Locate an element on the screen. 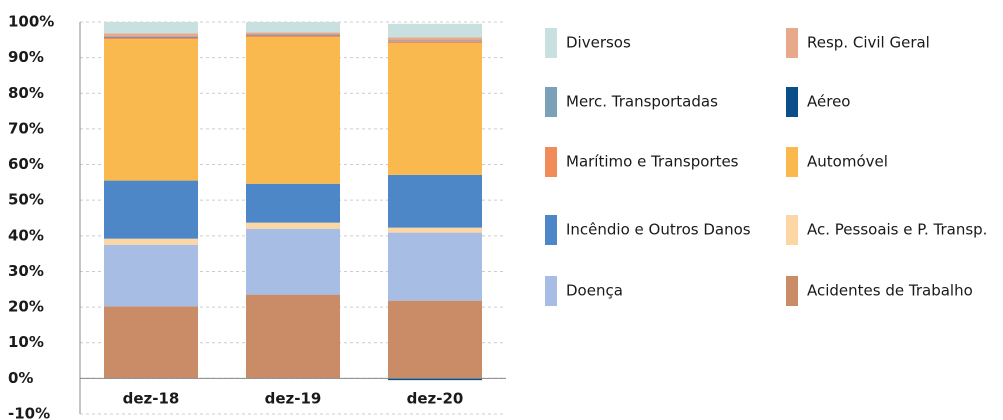 Image resolution: width=1003 pixels, height=420 pixels. y-tick-label: 30% is located at coordinates (26, 271).